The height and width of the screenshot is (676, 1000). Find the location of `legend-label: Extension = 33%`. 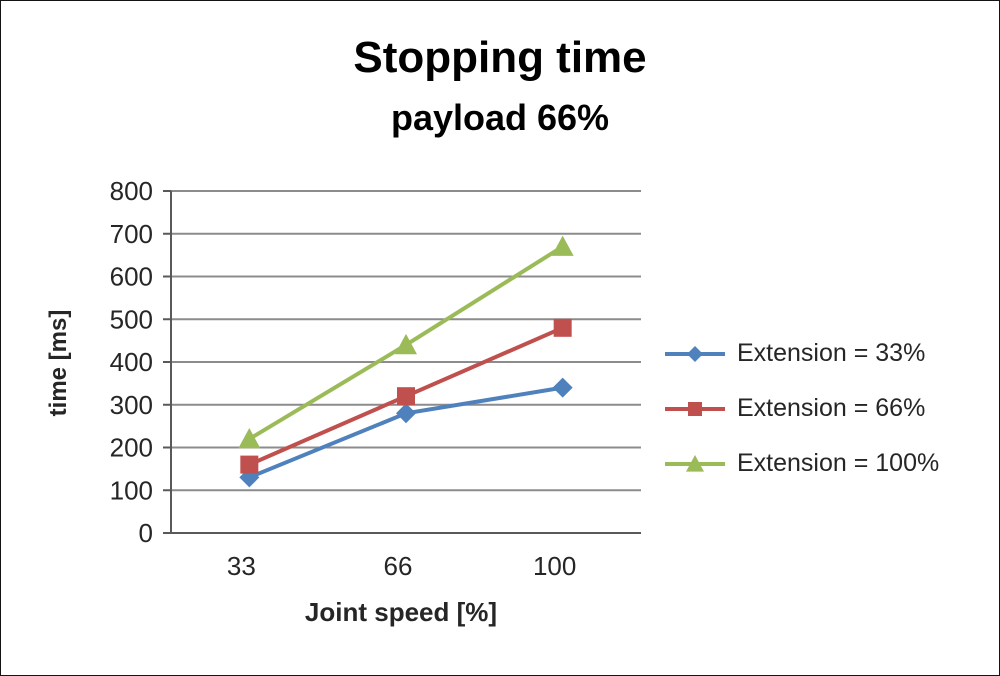

legend-label: Extension = 33% is located at coordinates (831, 353).